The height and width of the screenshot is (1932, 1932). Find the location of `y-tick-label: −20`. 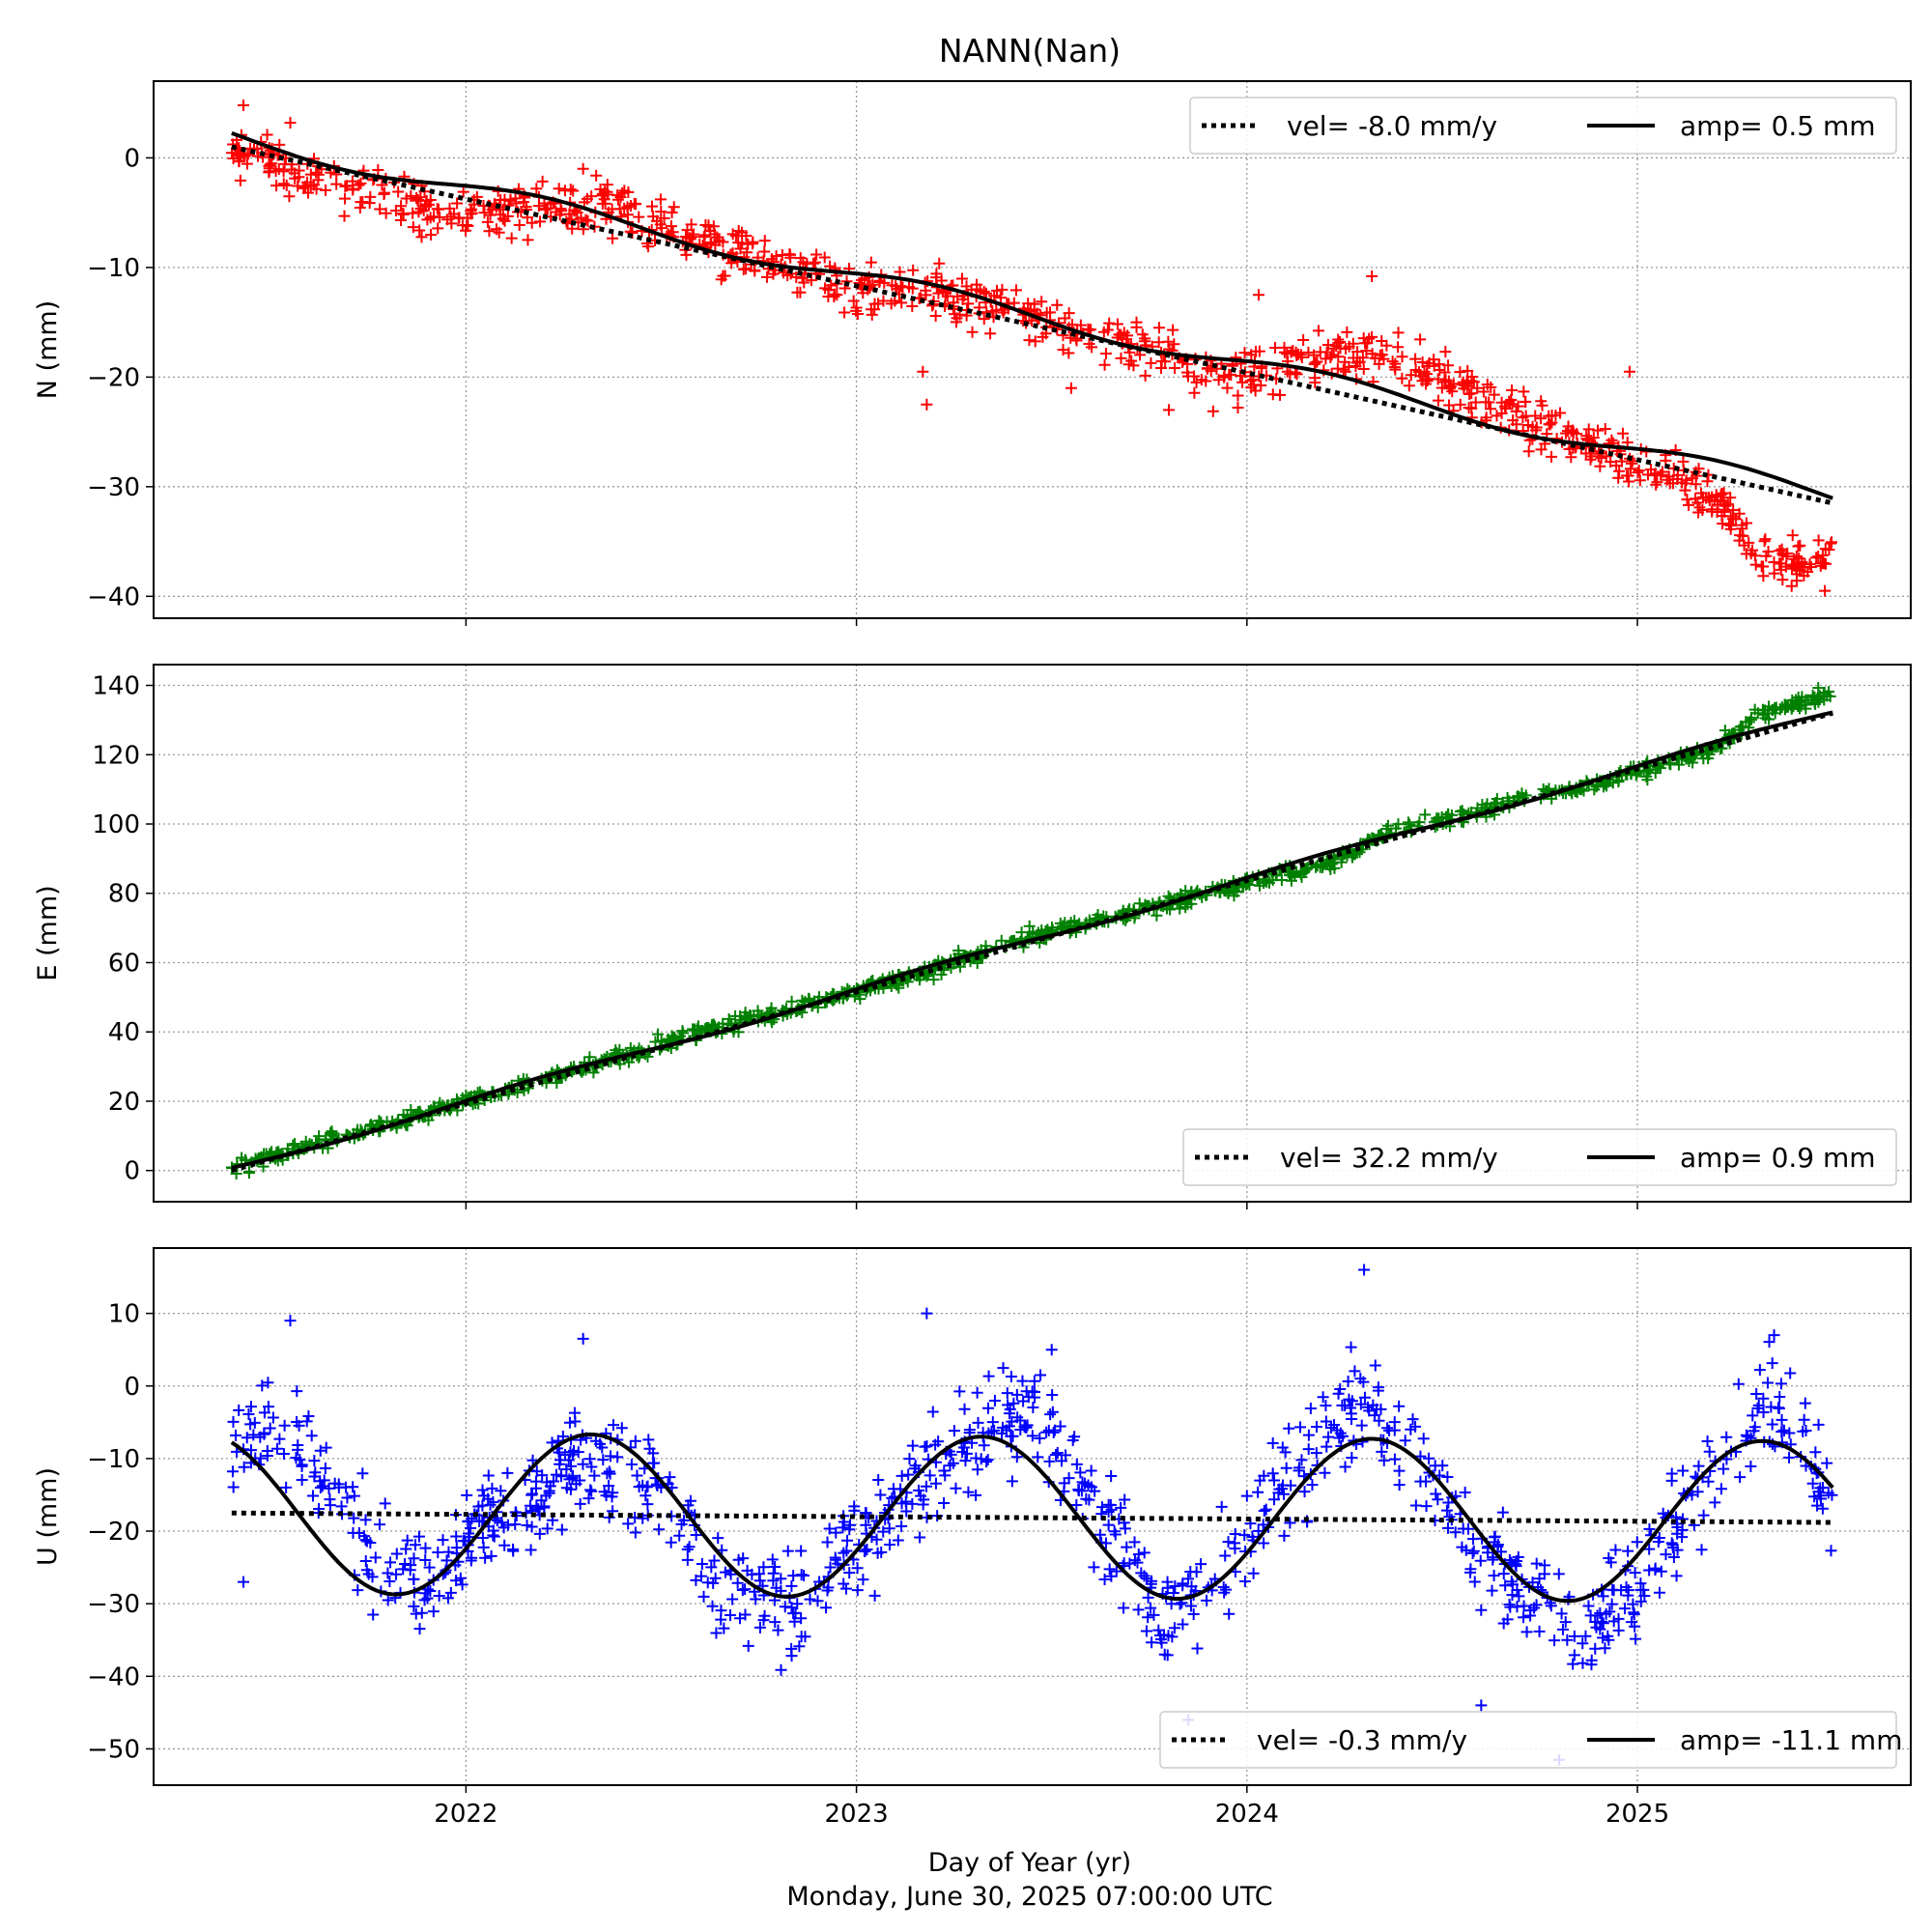

y-tick-label: −20 is located at coordinates (113, 377).